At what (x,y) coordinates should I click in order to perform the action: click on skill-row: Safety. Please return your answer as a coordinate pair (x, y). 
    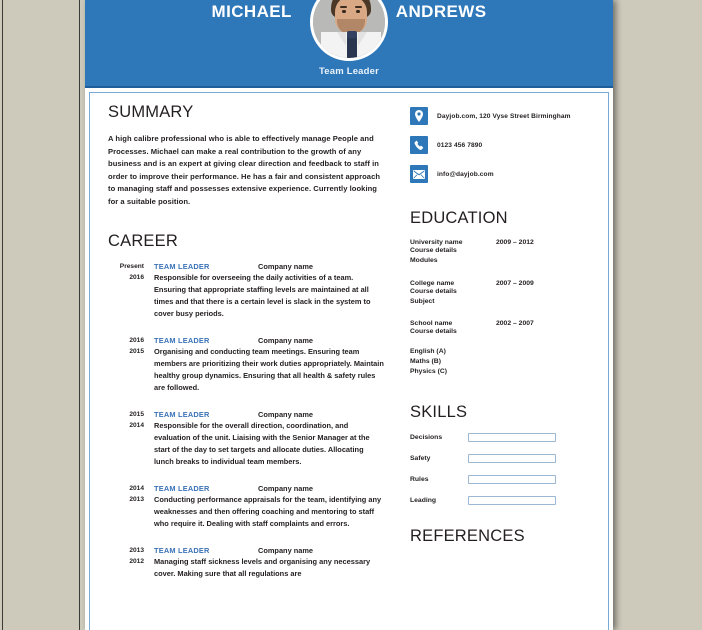
    Looking at the image, I should click on (501, 458).